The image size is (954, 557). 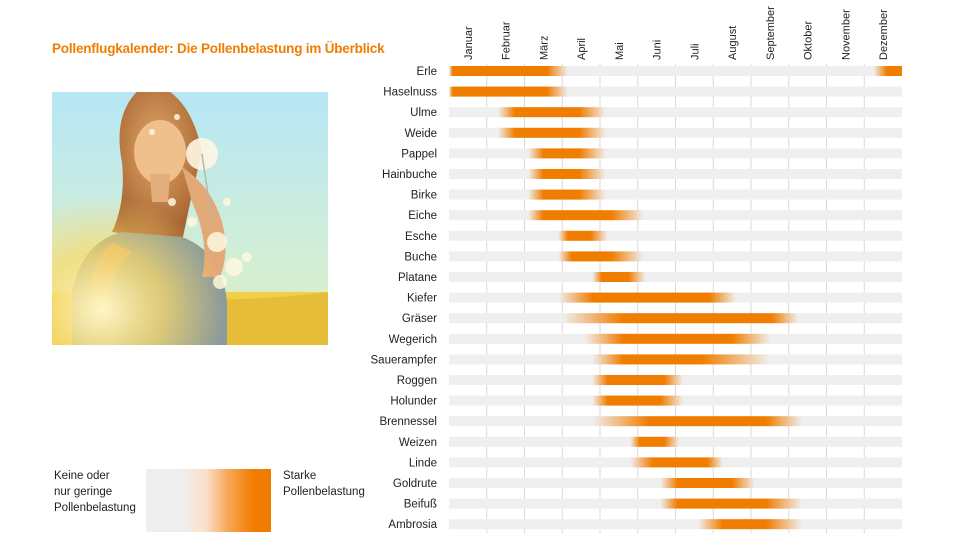 What do you see at coordinates (422, 216) in the screenshot?
I see `plant-label: Eiche` at bounding box center [422, 216].